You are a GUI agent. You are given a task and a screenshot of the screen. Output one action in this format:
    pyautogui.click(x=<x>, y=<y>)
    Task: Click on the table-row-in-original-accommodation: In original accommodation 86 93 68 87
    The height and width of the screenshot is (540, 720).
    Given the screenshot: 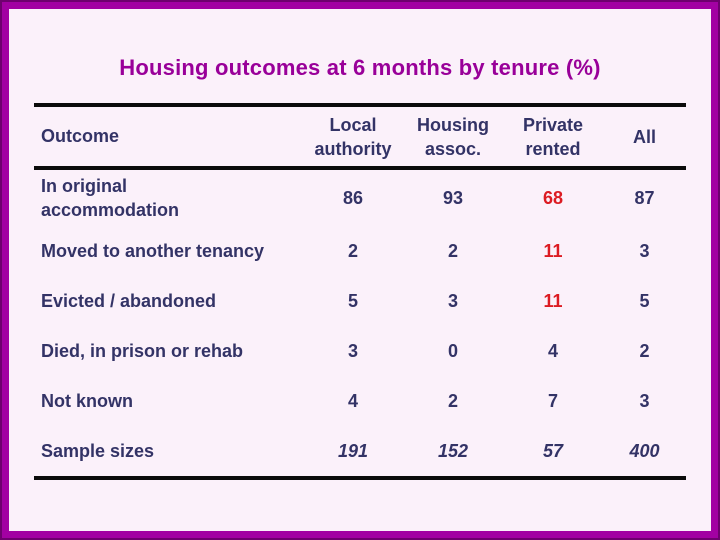 What is the action you would take?
    pyautogui.click(x=360, y=198)
    